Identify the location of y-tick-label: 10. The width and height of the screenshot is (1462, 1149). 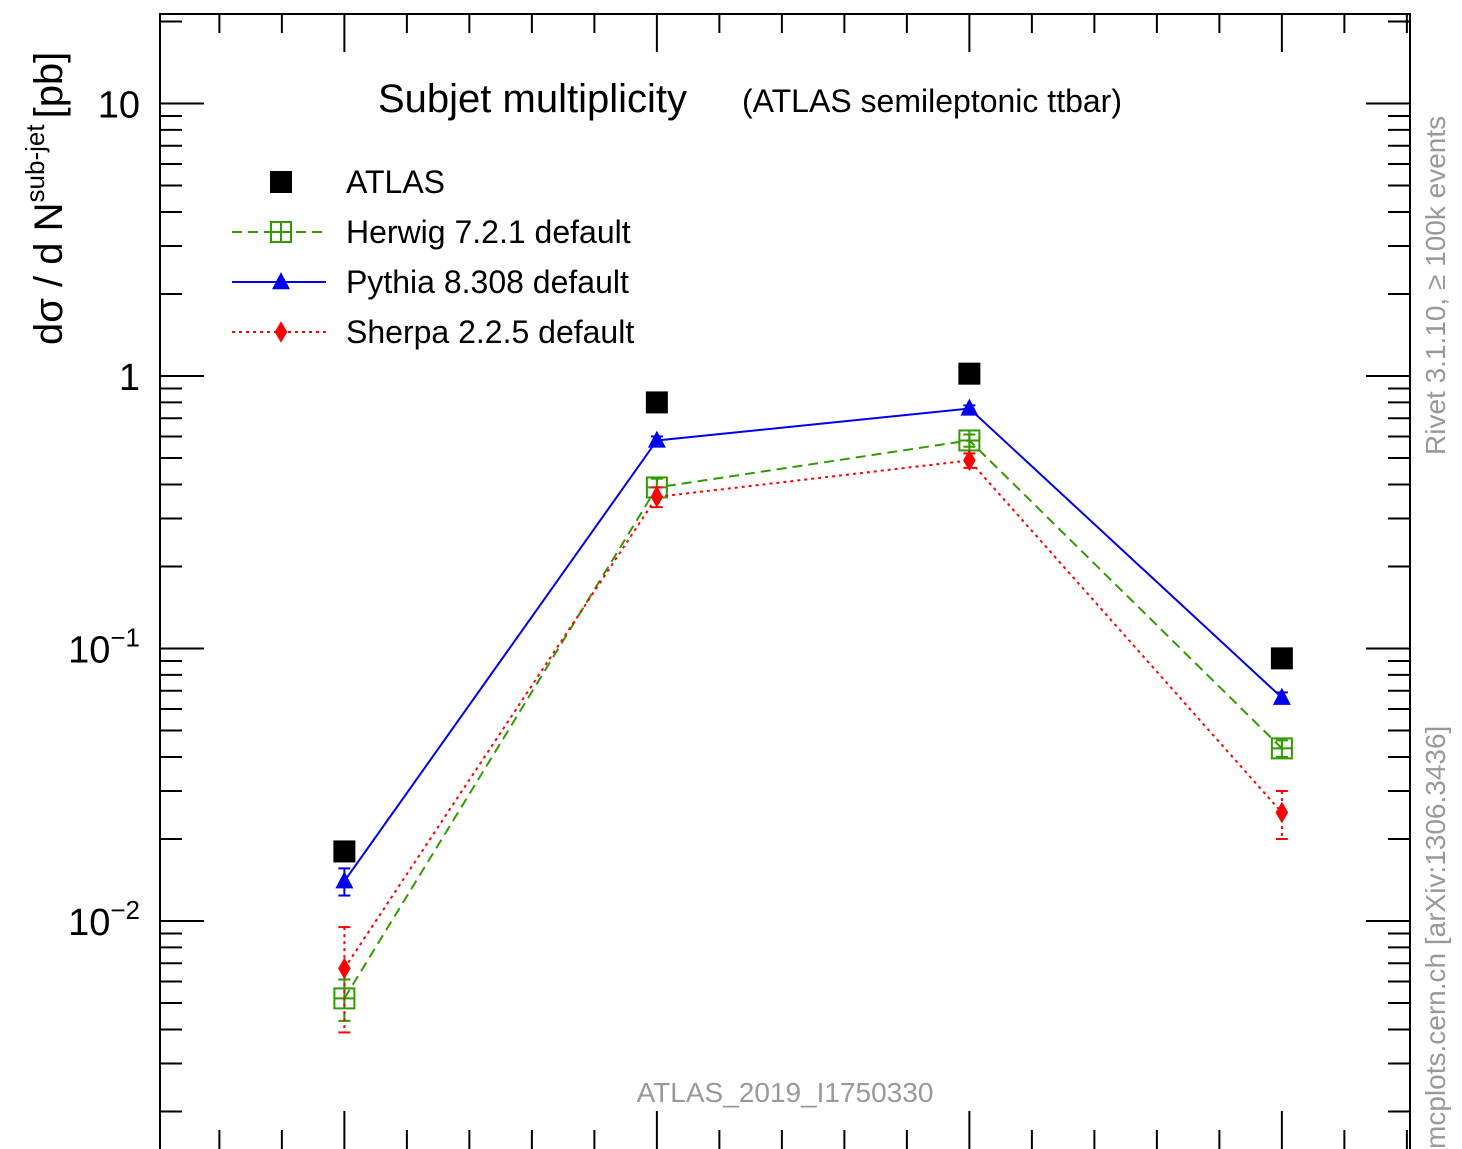
(119, 106).